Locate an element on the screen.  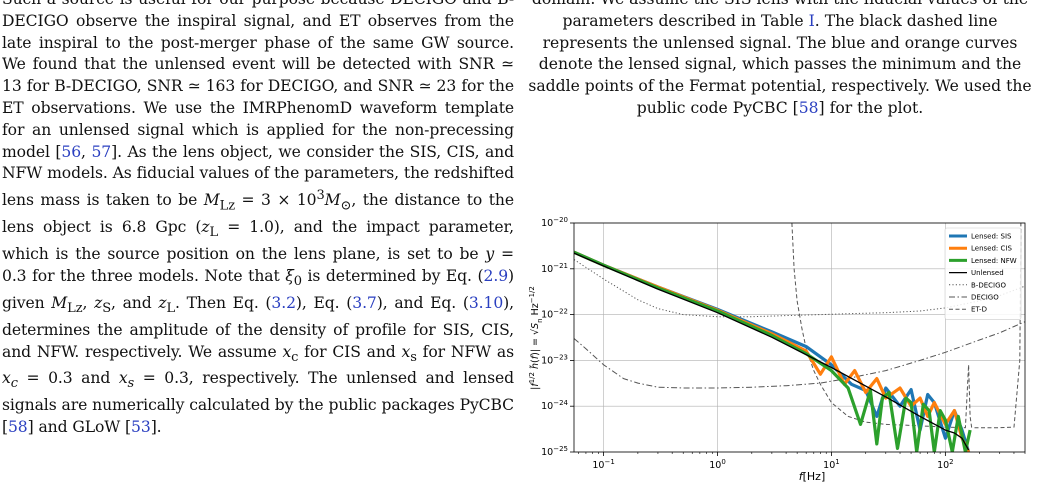
x-tick-label: 10² is located at coordinates (945, 464).